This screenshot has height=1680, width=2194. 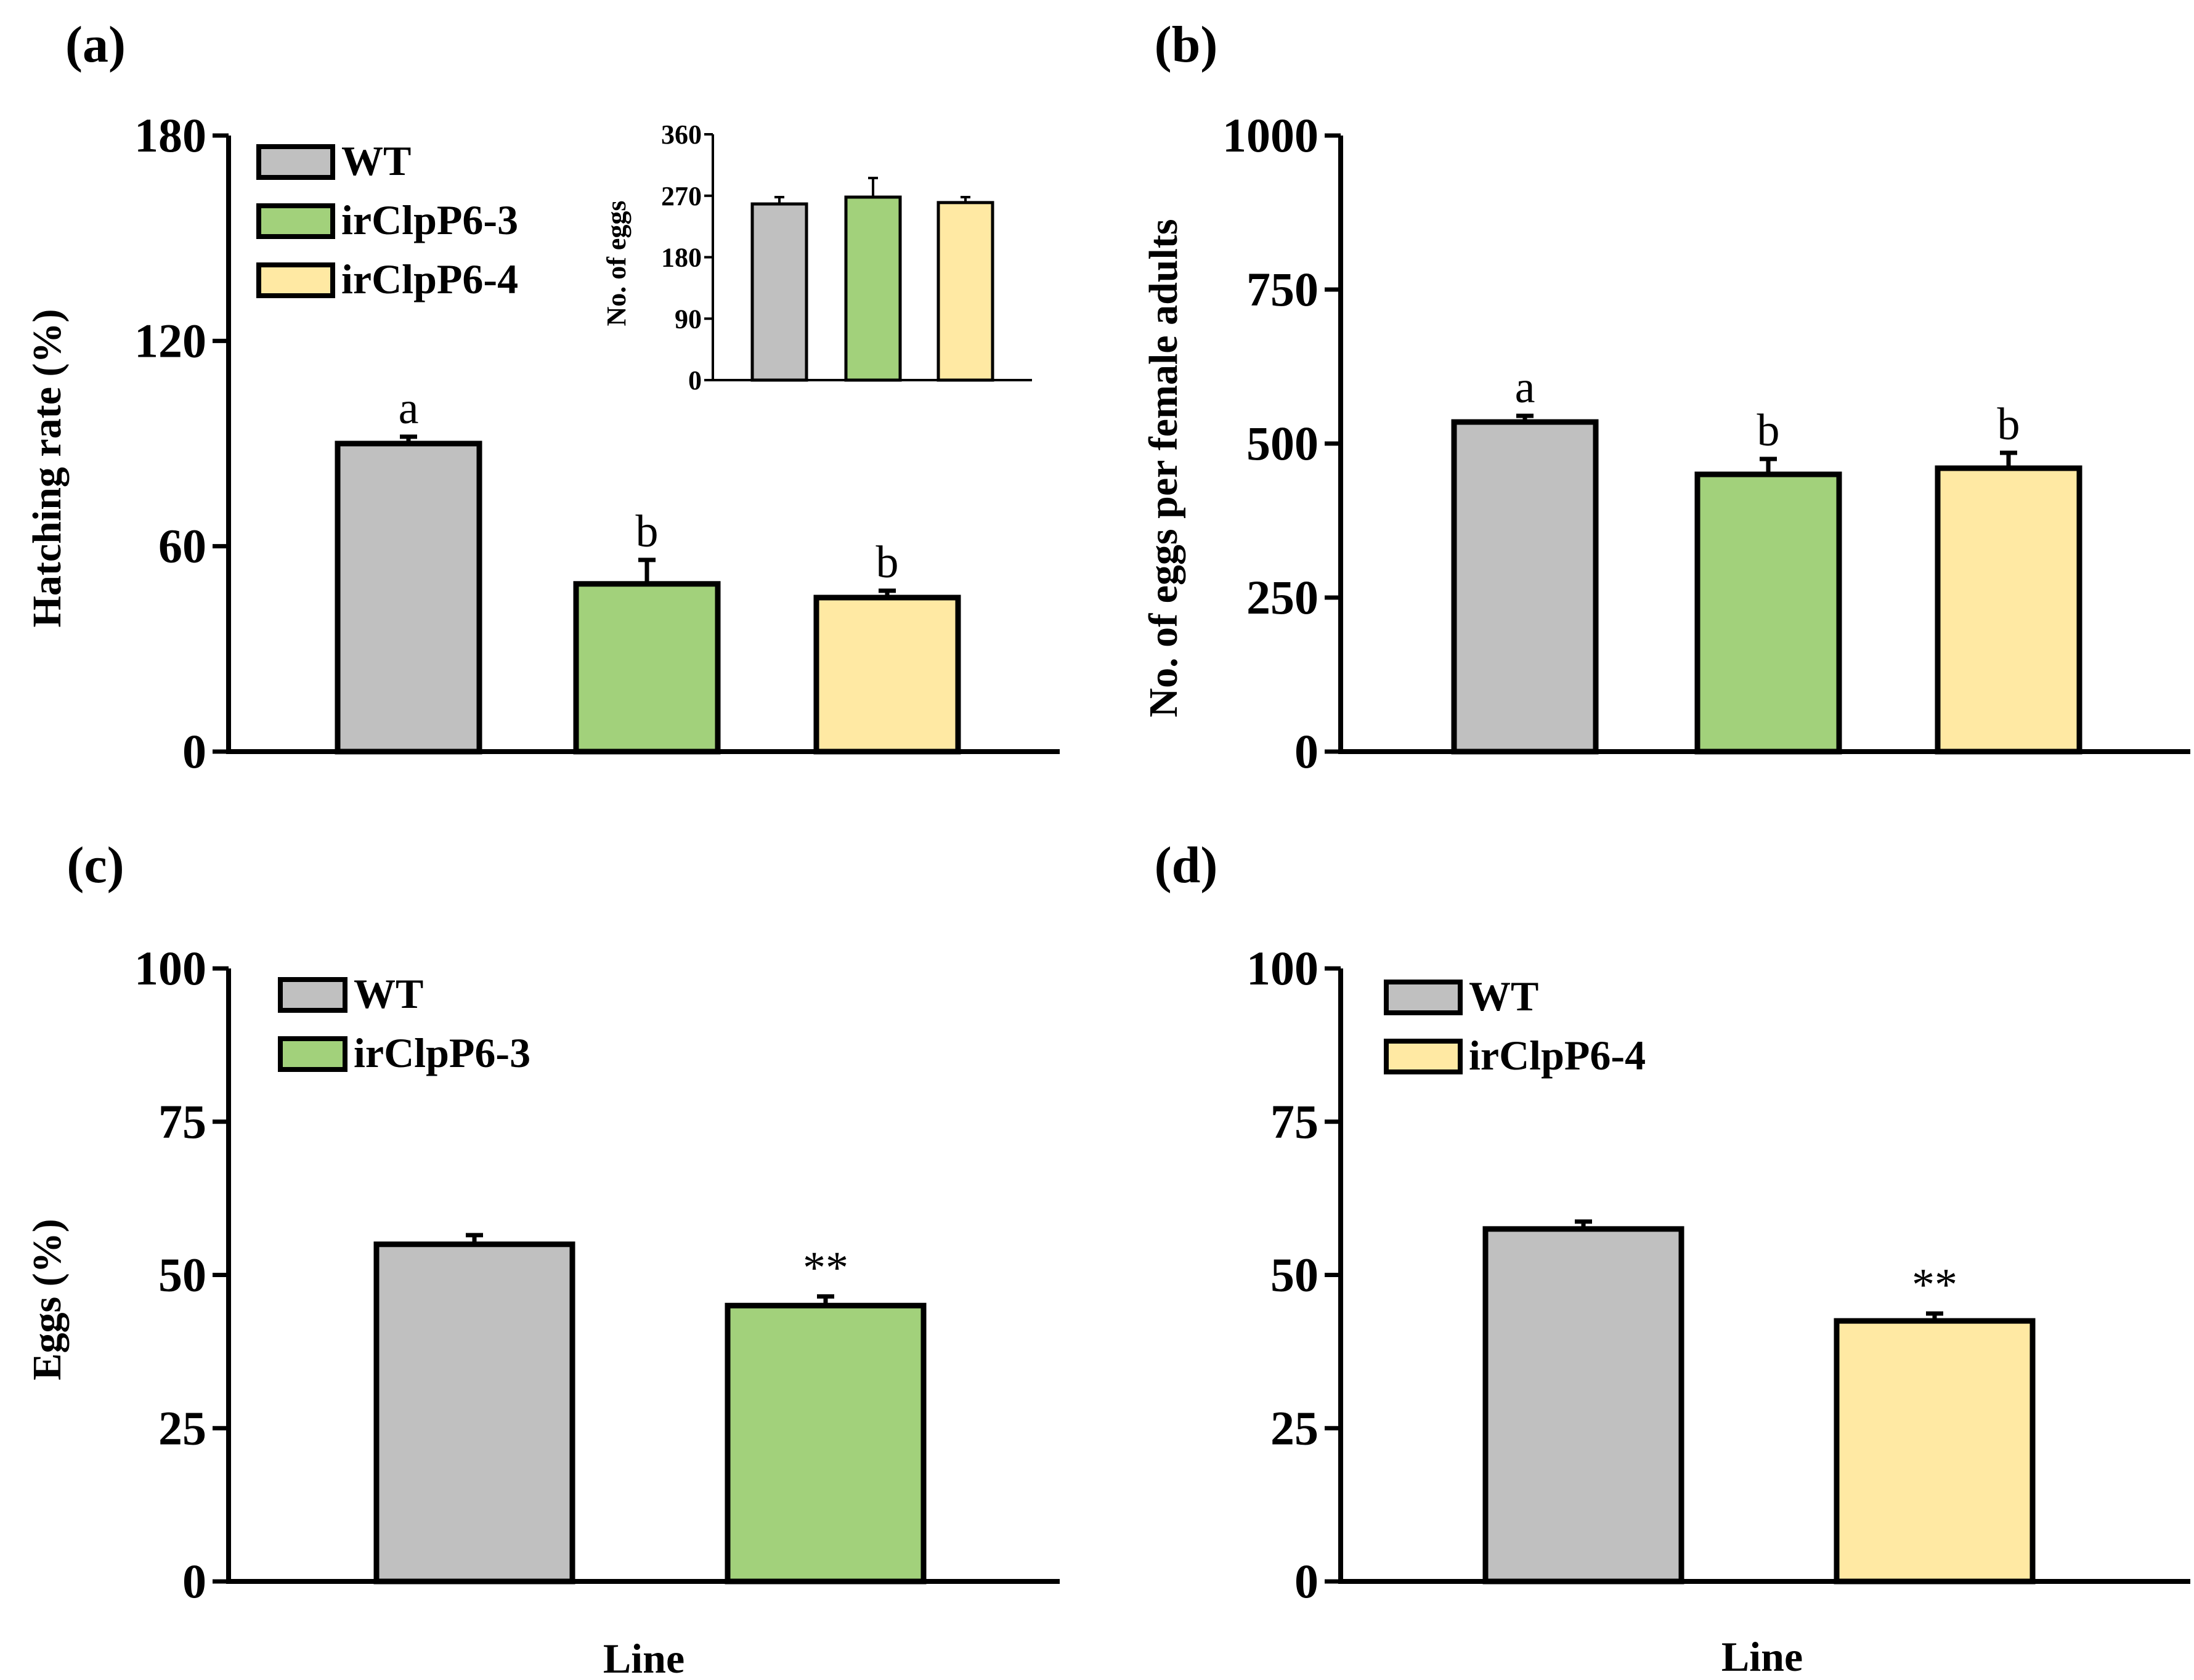 What do you see at coordinates (681, 258) in the screenshot?
I see `inset-y-tick-label: 180` at bounding box center [681, 258].